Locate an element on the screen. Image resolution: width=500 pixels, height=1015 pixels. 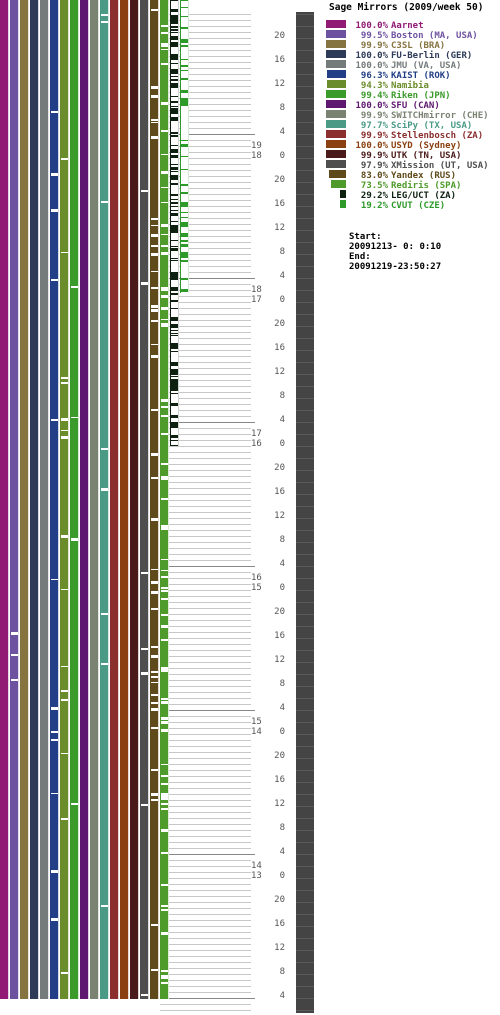
day-label-upper: 16 is located at coordinates (256, 578).